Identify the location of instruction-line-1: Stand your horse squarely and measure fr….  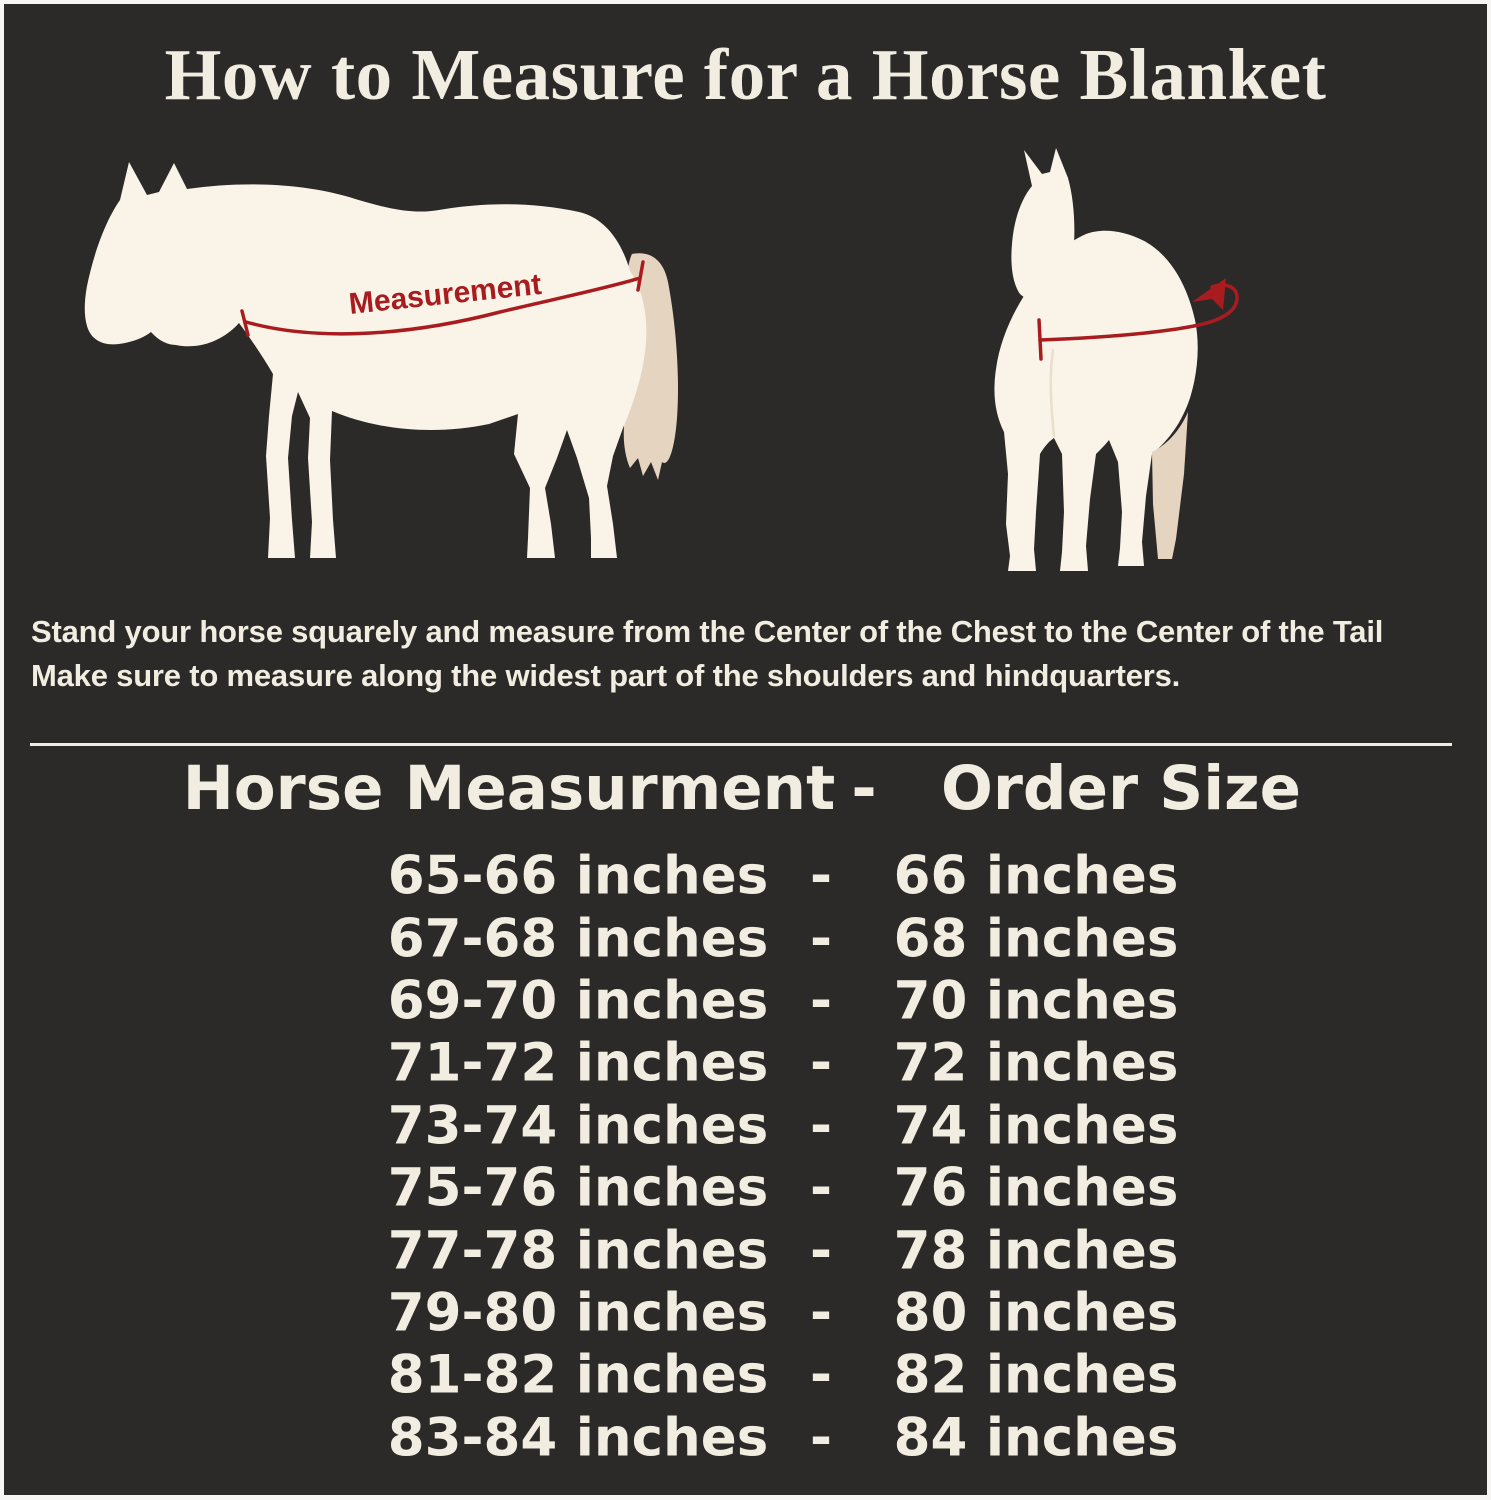
(707, 631).